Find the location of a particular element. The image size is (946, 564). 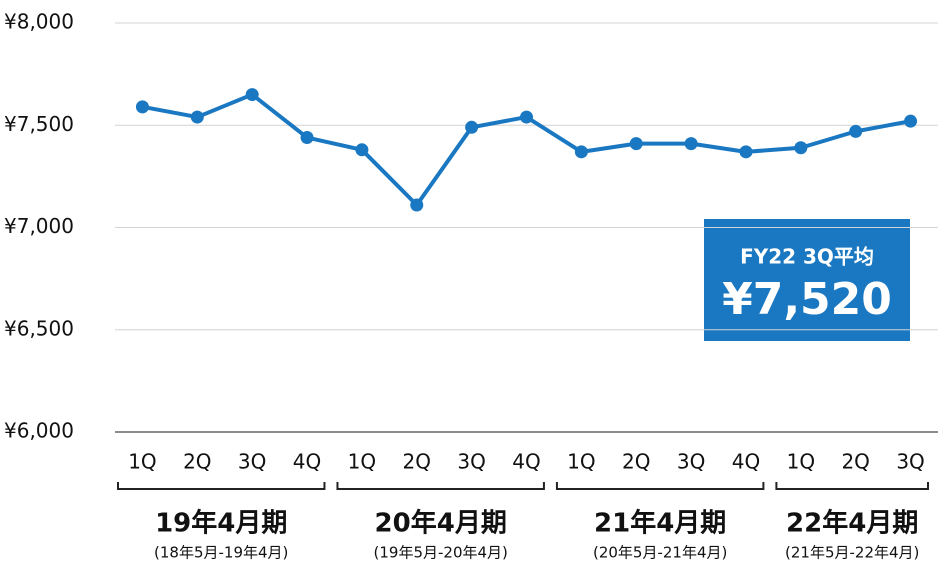

group-sublabel: (19年5月-20年4月) is located at coordinates (441, 553).